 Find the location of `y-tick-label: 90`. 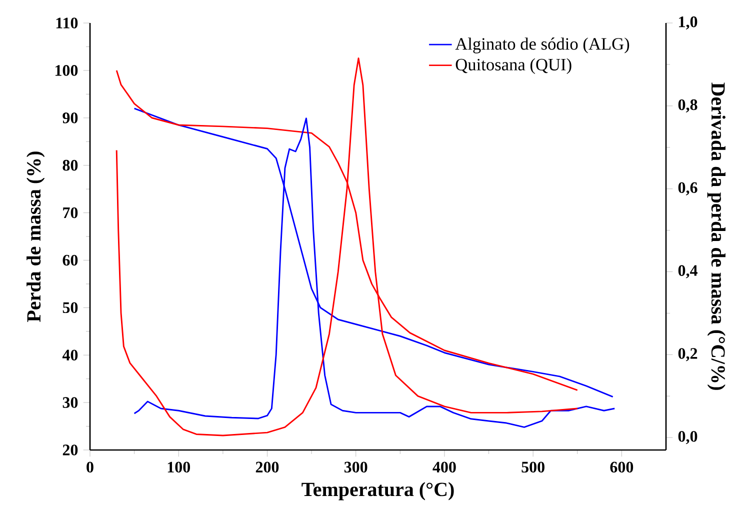

y-tick-label: 90 is located at coordinates (70, 118).